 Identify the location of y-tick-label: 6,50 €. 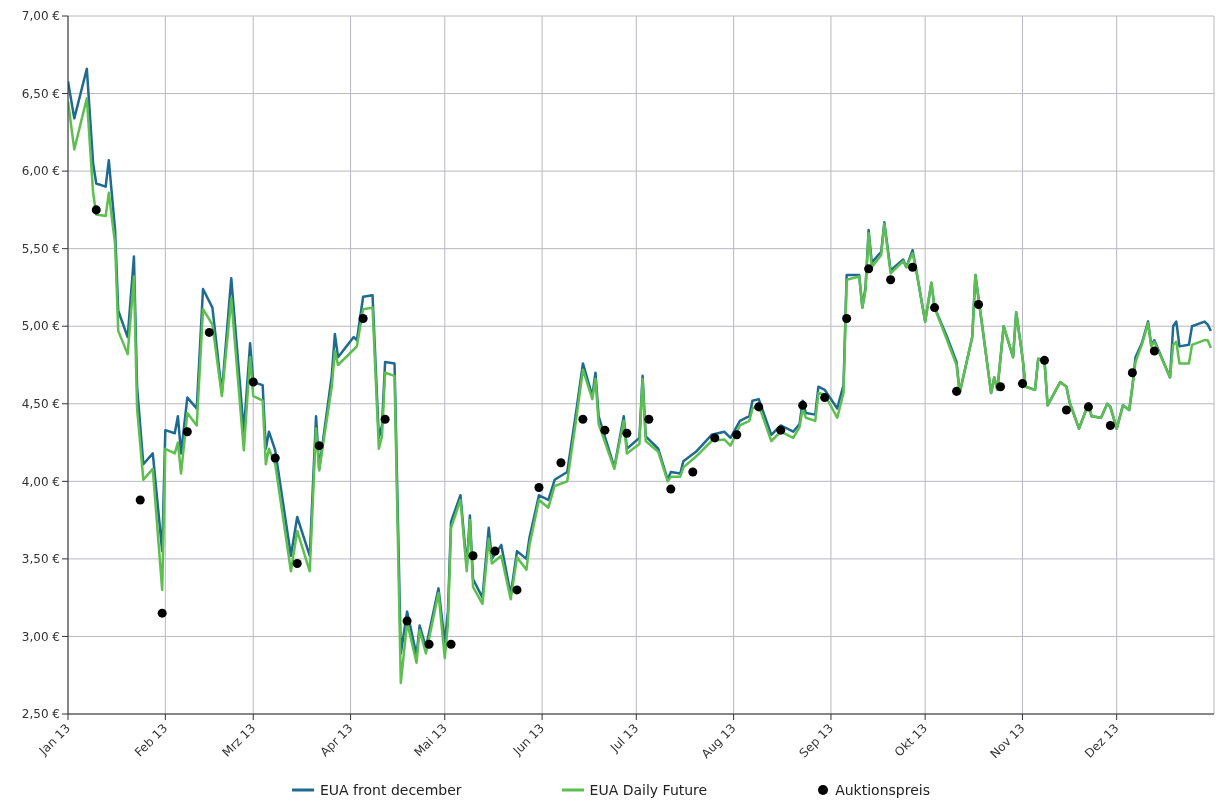
(40, 93).